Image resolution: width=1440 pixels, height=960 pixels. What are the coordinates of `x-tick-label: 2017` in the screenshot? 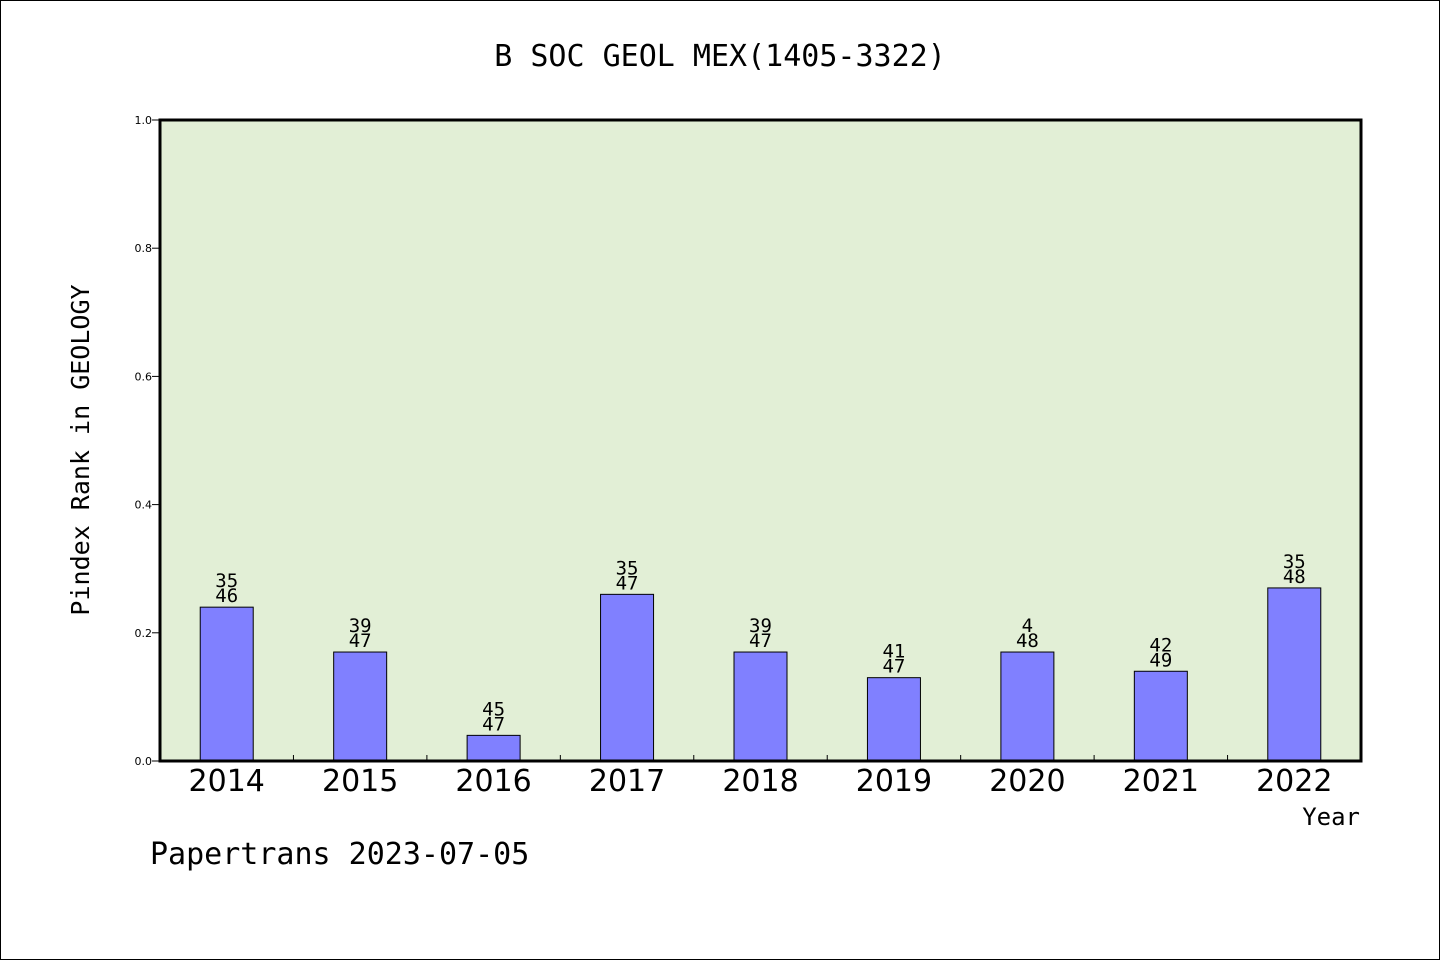 It's located at (627, 781).